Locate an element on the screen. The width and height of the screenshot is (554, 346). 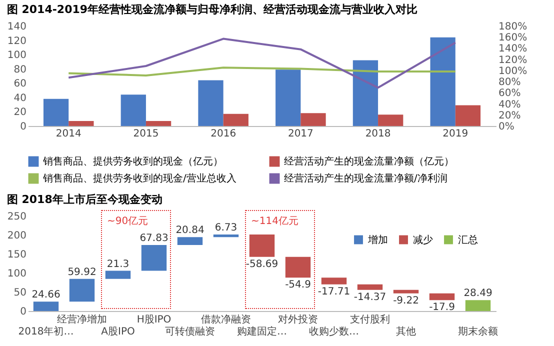
legend-label: 增加 is located at coordinates (377, 240).